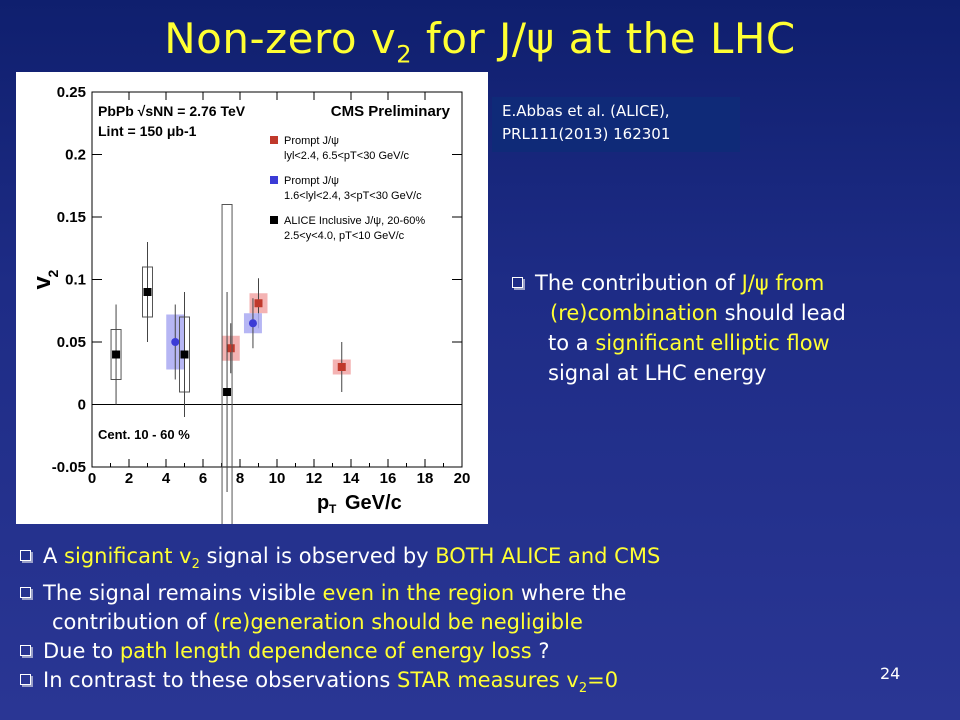 The height and width of the screenshot is (720, 960). What do you see at coordinates (347, 156) in the screenshot?
I see `legend-series-desc: lyl<2.4, 6.5<pT<30 GeV/c` at bounding box center [347, 156].